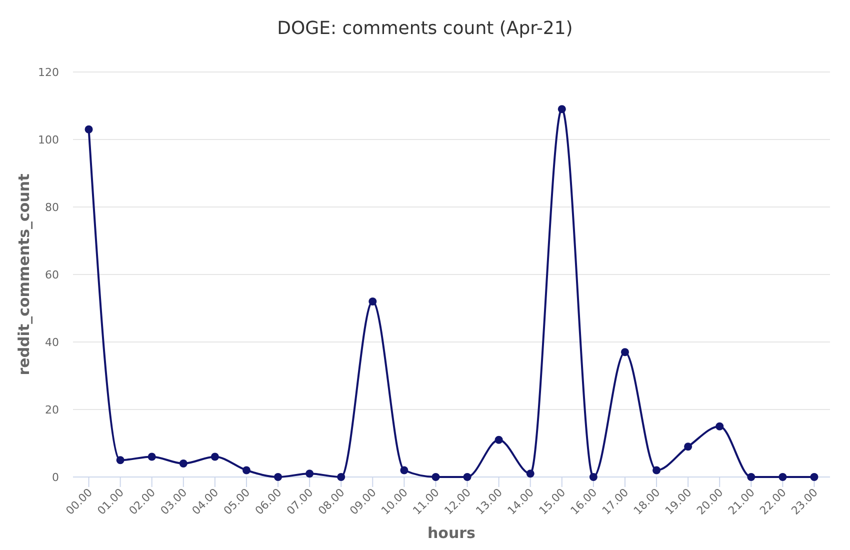  Describe the element at coordinates (52, 342) in the screenshot. I see `y-tick-label: 40` at that location.